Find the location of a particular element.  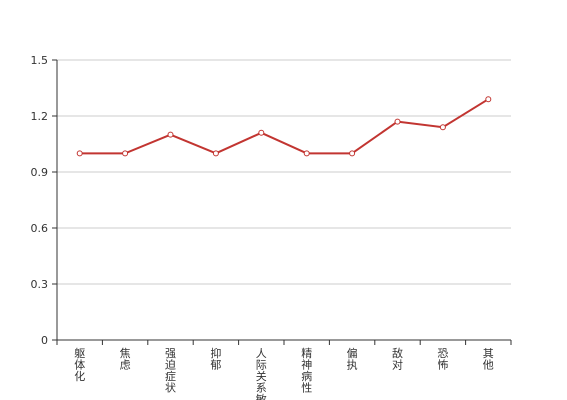

y-tick-label: 0 is located at coordinates (44, 340).